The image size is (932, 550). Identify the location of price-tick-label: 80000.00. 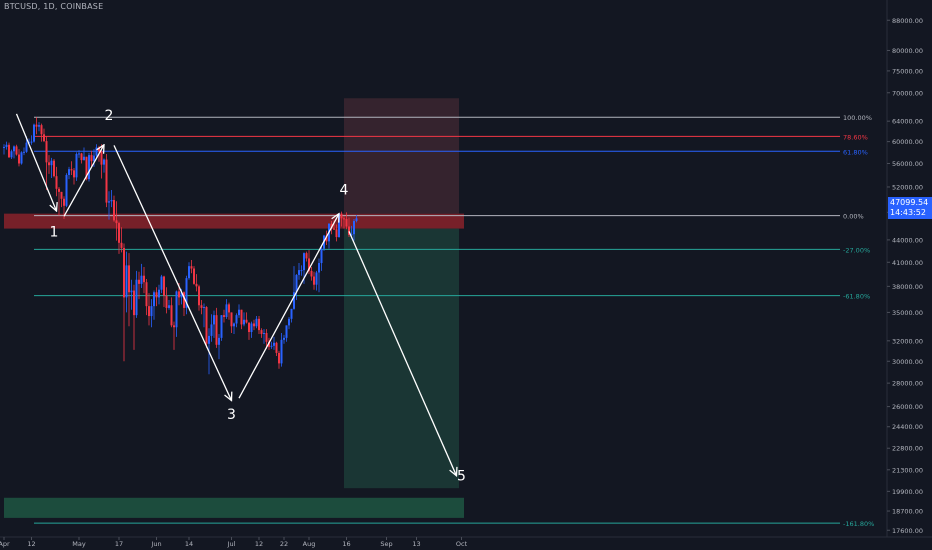
(907, 51).